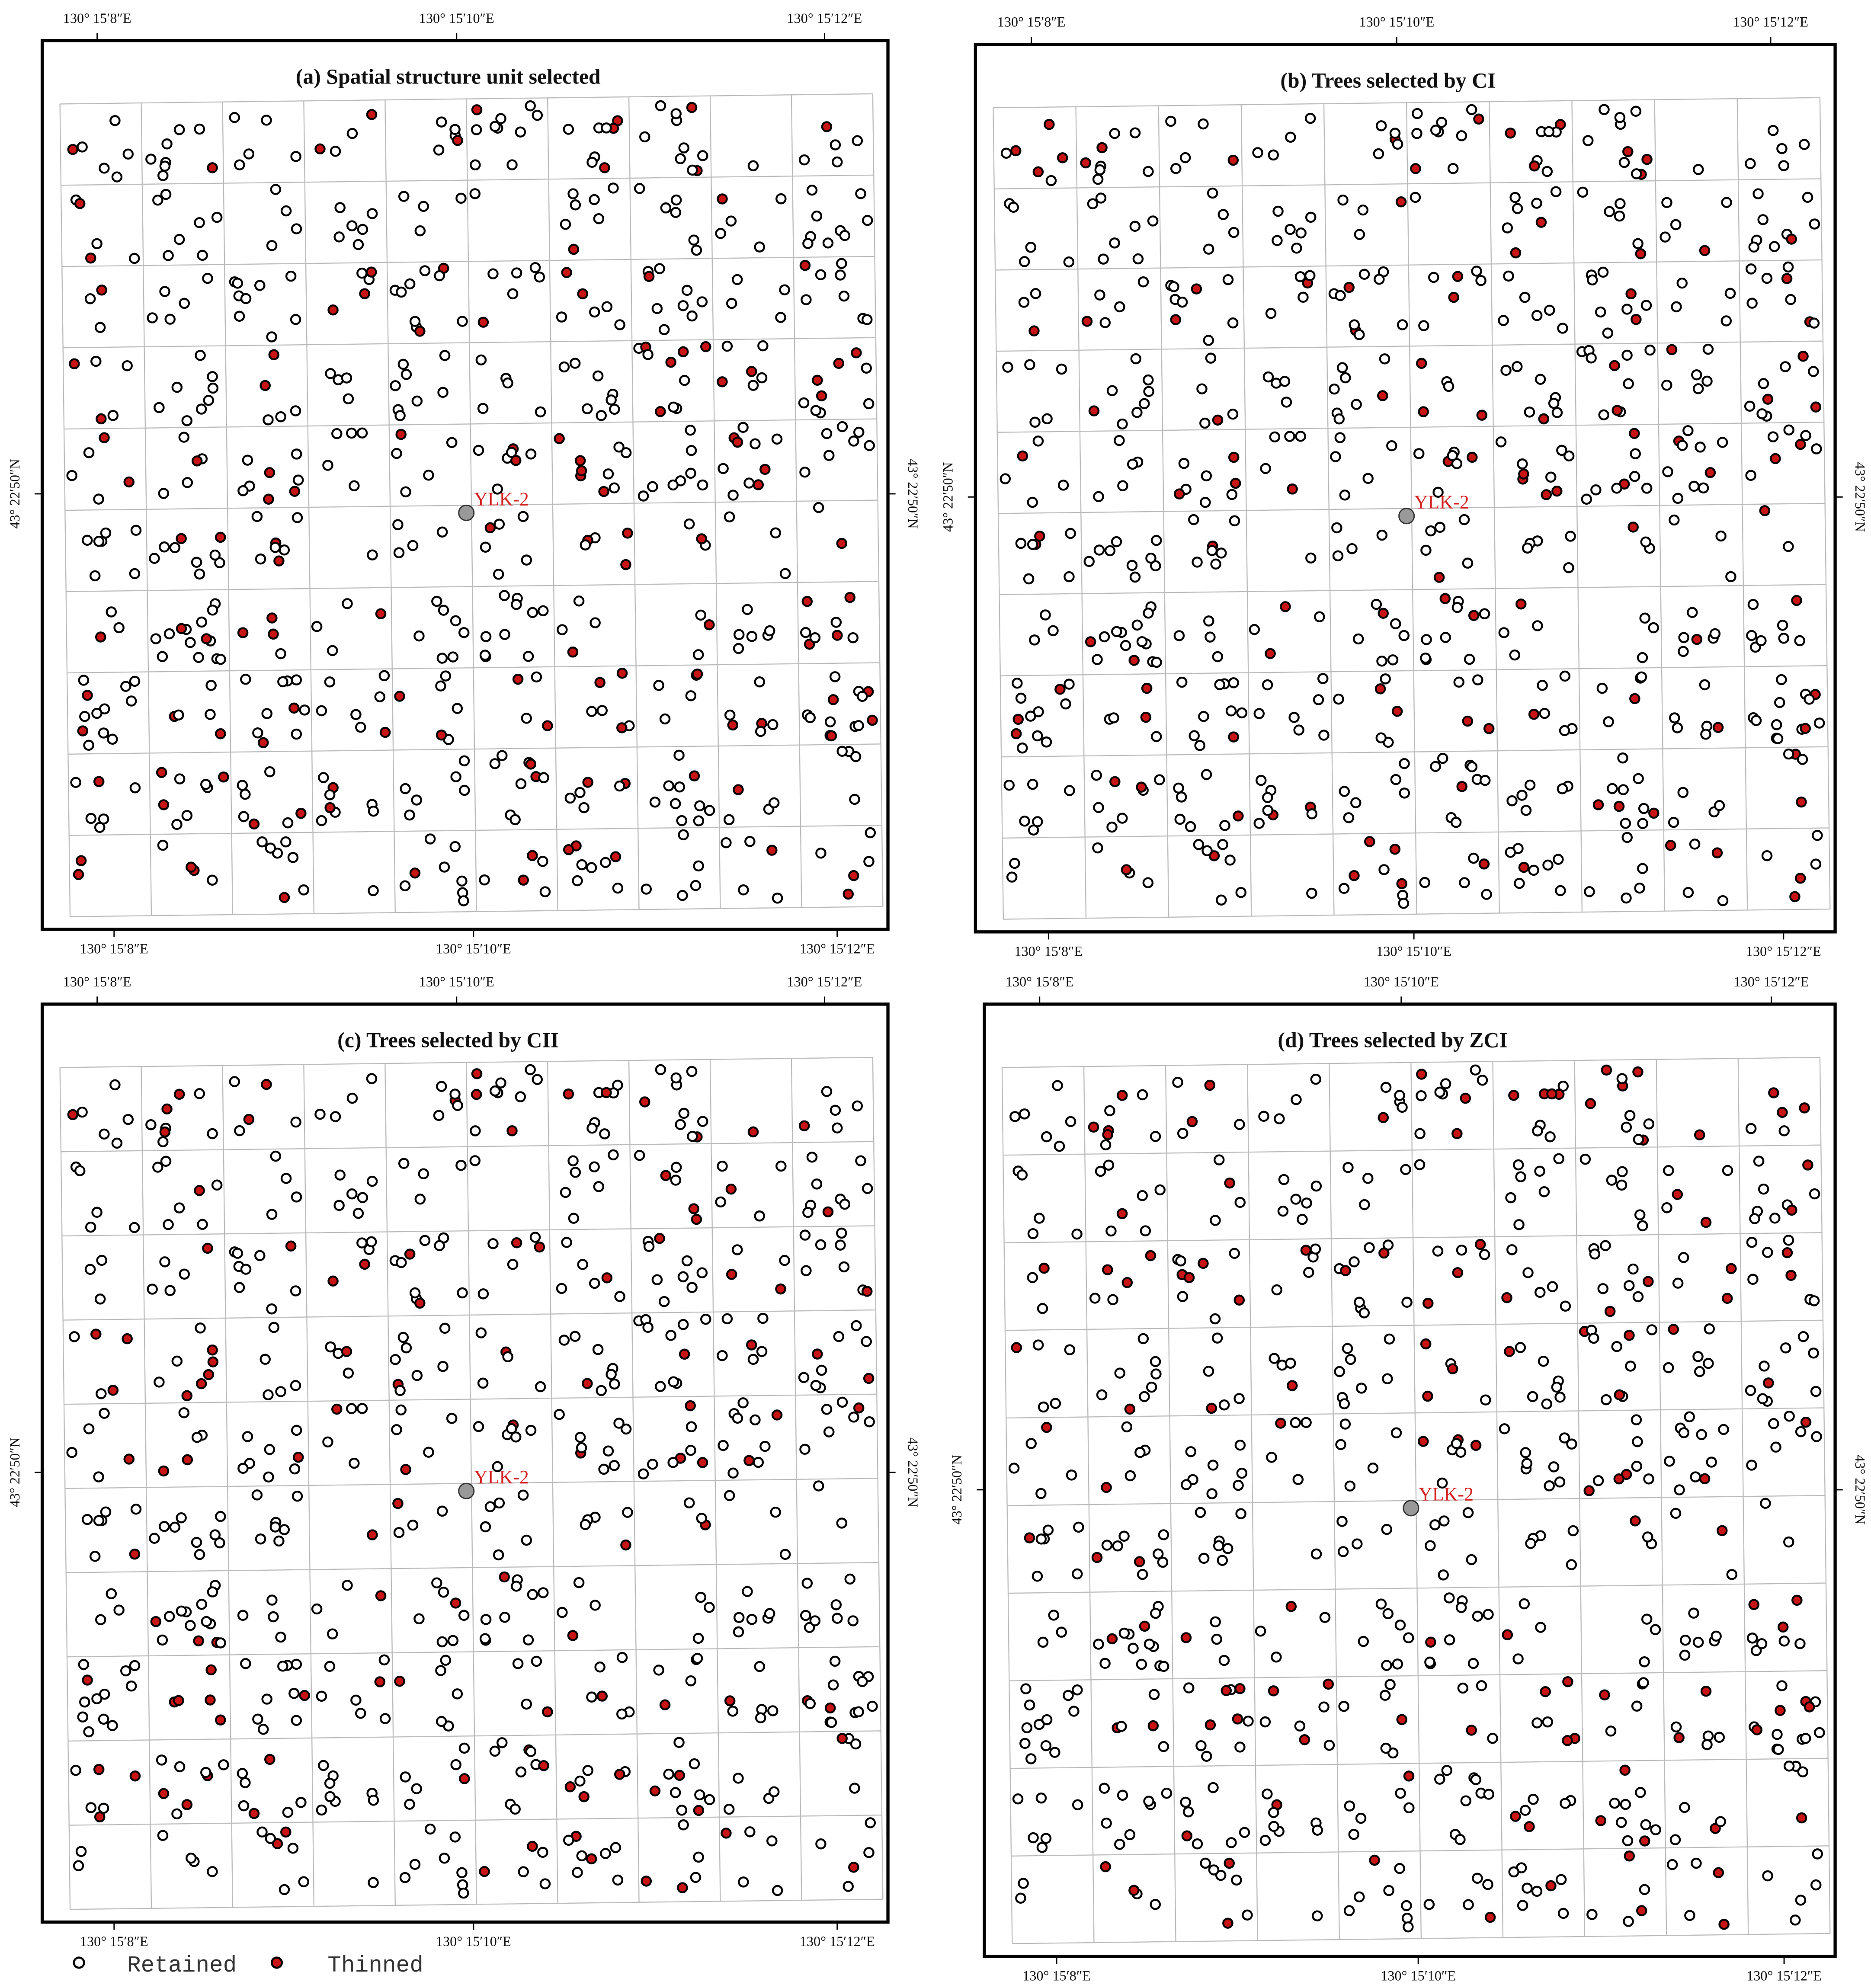 This screenshot has width=1871, height=1988. Describe the element at coordinates (182, 1965) in the screenshot. I see `legend-label: Retained` at that location.